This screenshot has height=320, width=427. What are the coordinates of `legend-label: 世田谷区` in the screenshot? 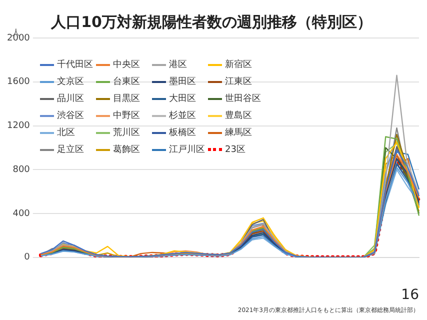 It's located at (243, 98).